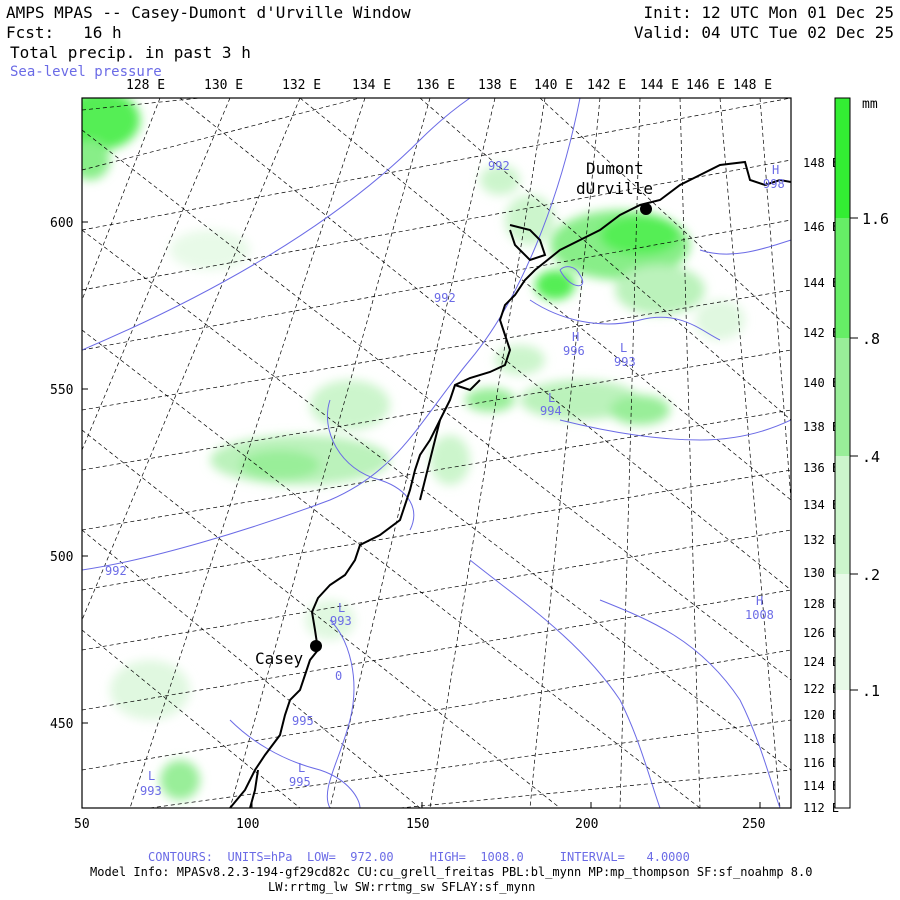  Describe the element at coordinates (301, 85) in the screenshot. I see `lon-label: 132 E` at that location.